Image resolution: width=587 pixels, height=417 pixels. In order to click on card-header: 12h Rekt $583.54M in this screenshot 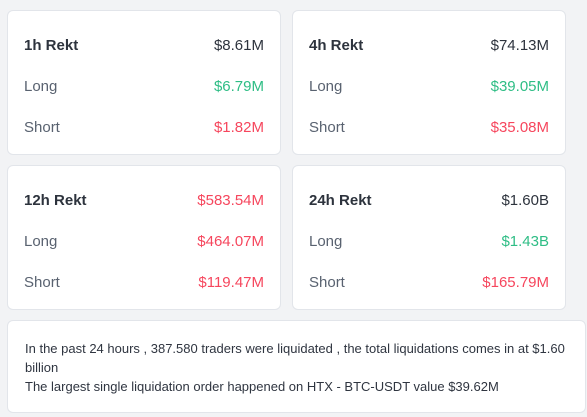, I will do `click(144, 201)`.